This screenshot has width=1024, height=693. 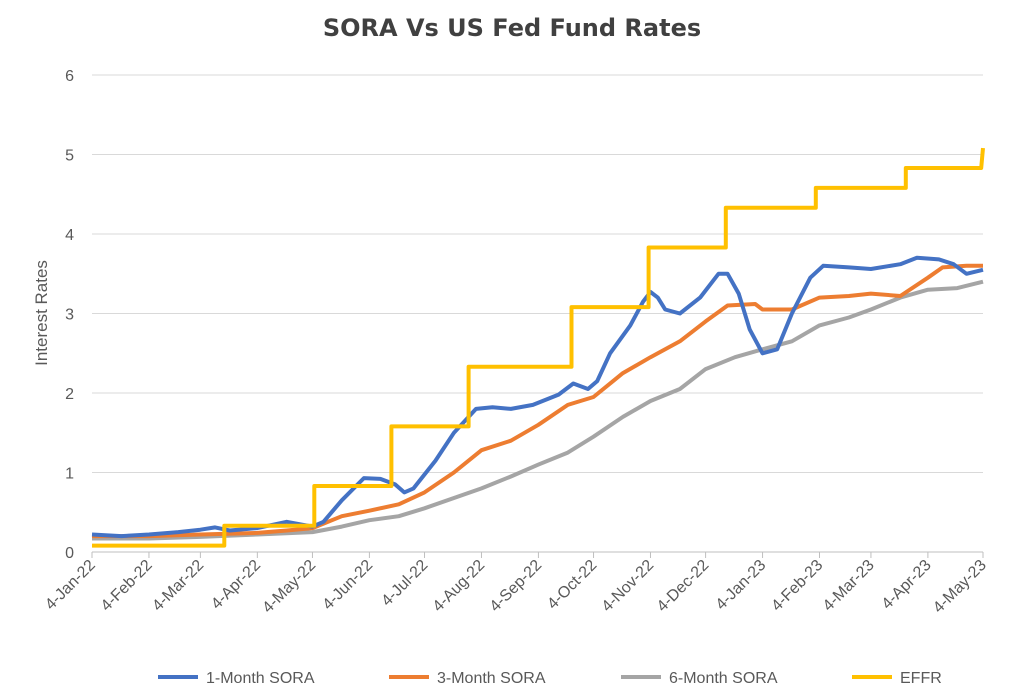 I want to click on x-tick-label: 4-Sep-22, so click(x=516, y=586).